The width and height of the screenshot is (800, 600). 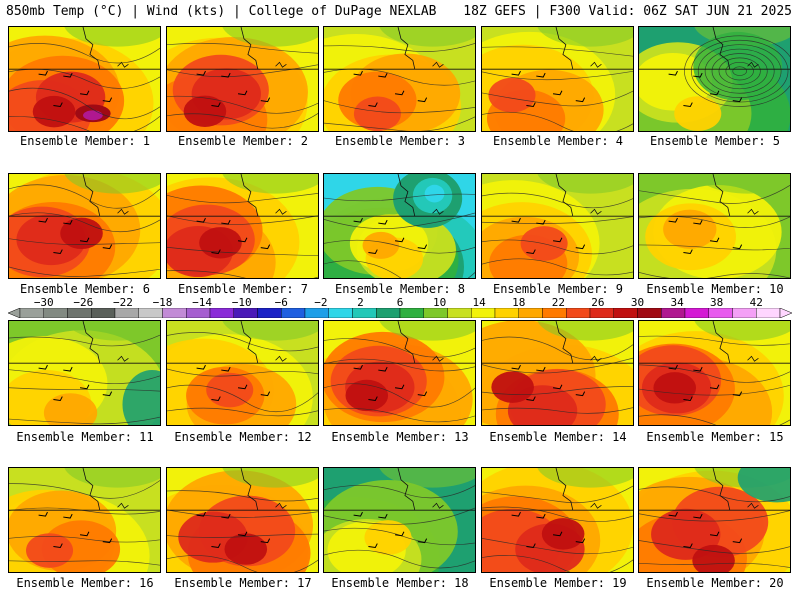 I want to click on colorbar-tick-label: 2, so click(x=360, y=302).